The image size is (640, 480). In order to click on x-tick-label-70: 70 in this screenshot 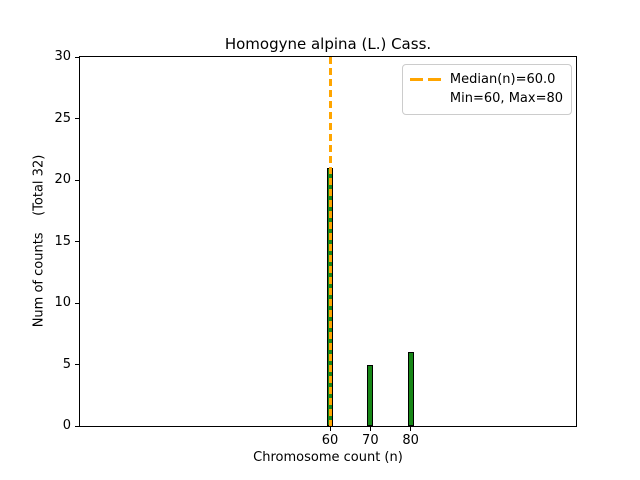, I will do `click(370, 440)`.